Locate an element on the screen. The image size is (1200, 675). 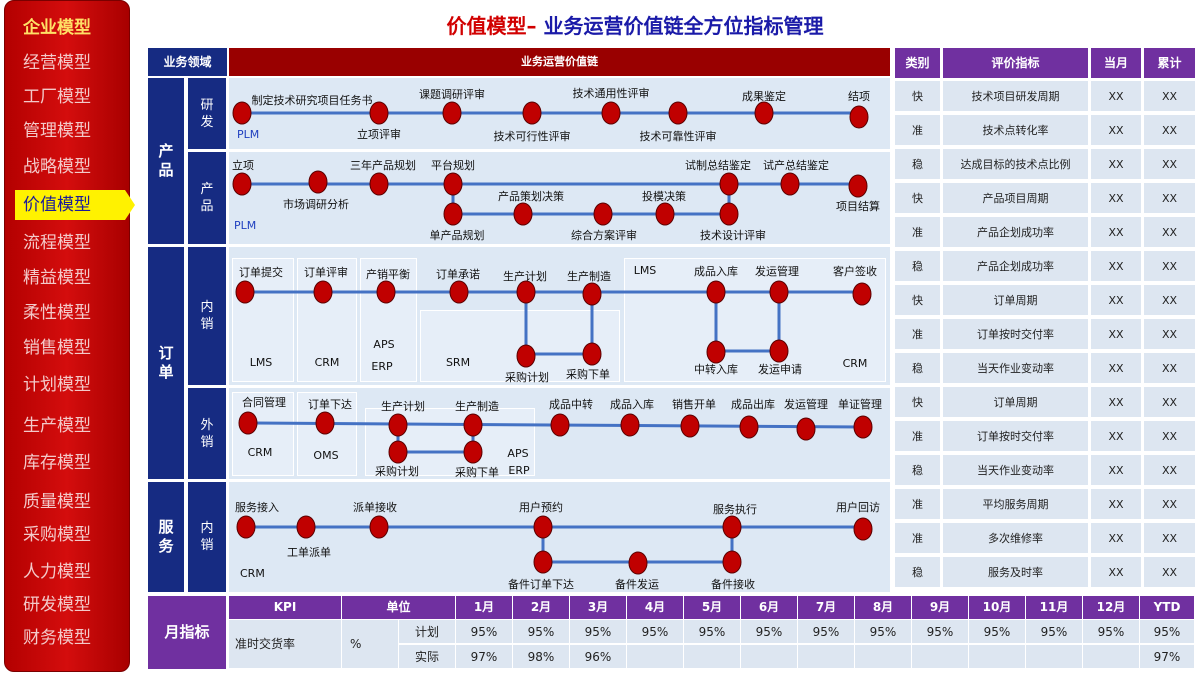
sidebar-item-7: 柔性模型 is located at coordinates (57, 313).